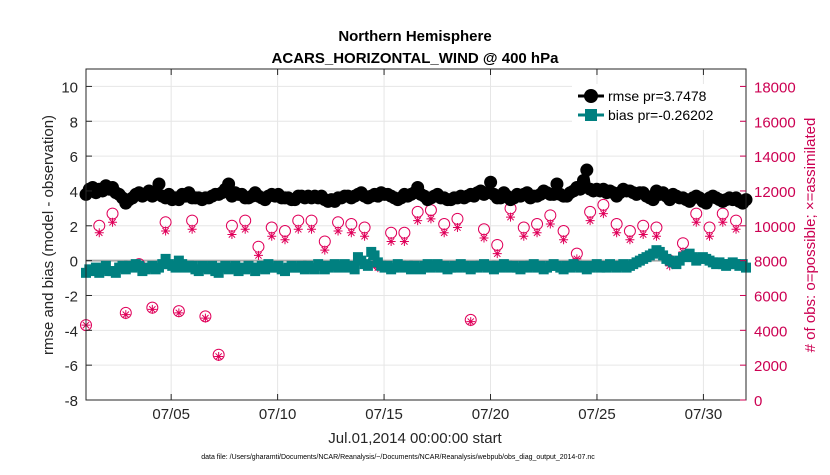 The width and height of the screenshot is (830, 475). What do you see at coordinates (71, 401) in the screenshot?
I see `y-left-tick-label: -8` at bounding box center [71, 401].